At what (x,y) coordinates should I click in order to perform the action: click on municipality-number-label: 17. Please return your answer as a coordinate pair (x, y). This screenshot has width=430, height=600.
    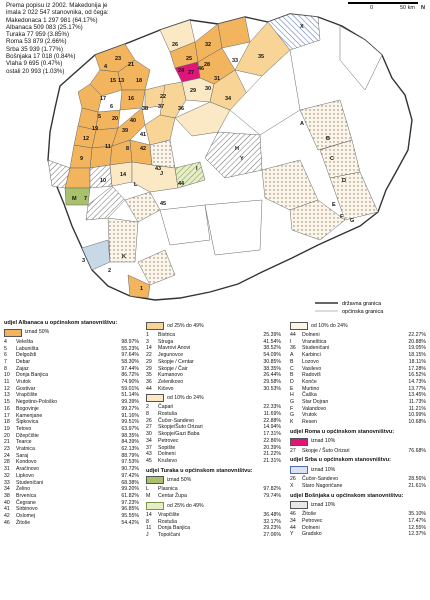
    Looking at the image, I should click on (103, 99).